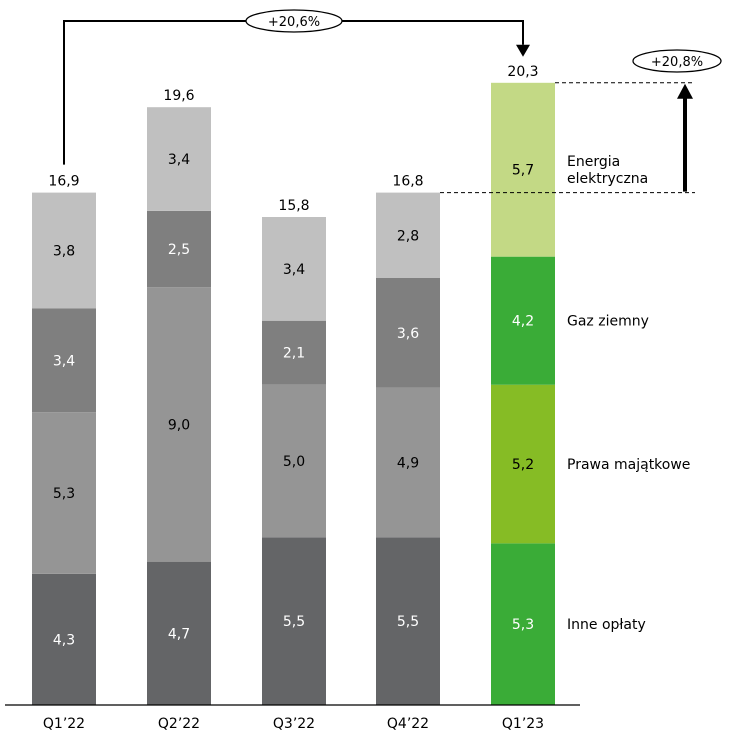  What do you see at coordinates (294, 724) in the screenshot?
I see `x-tick-label: Q3’22` at bounding box center [294, 724].